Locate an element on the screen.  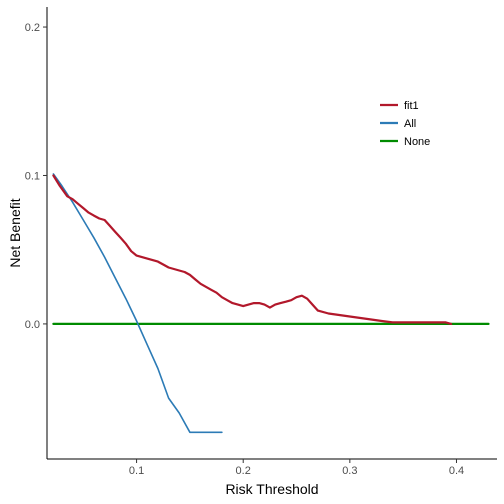
x-tick-label: 0.3 is located at coordinates (349, 471).